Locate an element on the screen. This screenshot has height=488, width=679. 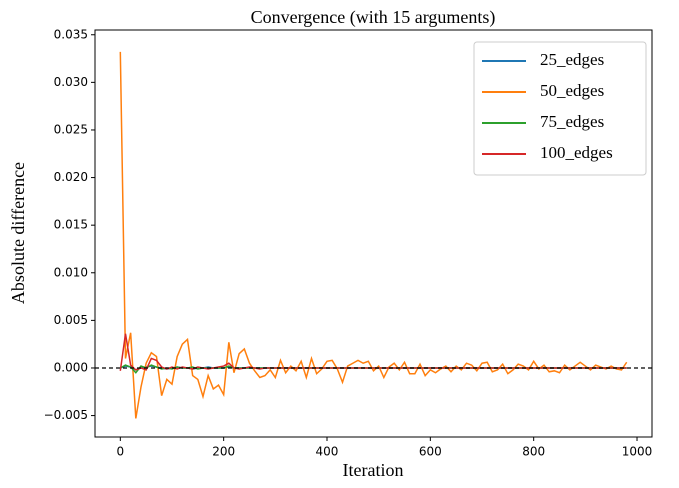
y-tick-label: −0.005 is located at coordinates (66, 415).